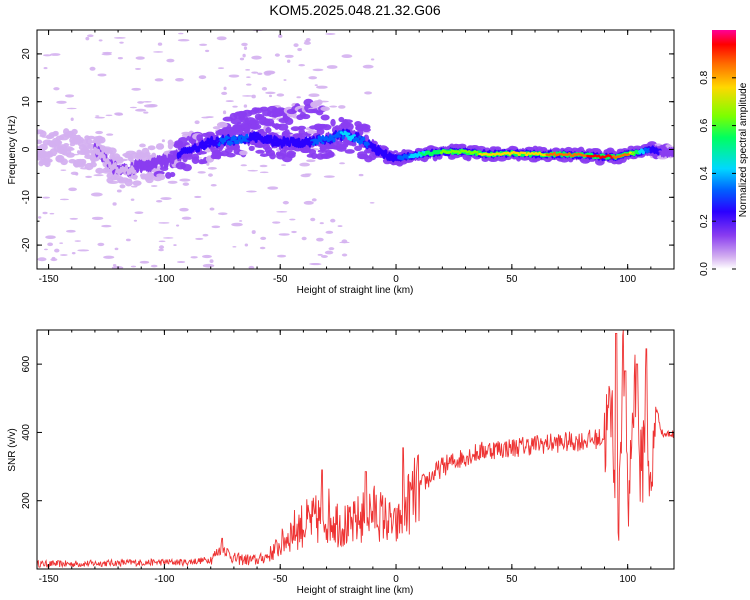 The height and width of the screenshot is (600, 750). I want to click on y-tick-label: -20, so click(26, 244).